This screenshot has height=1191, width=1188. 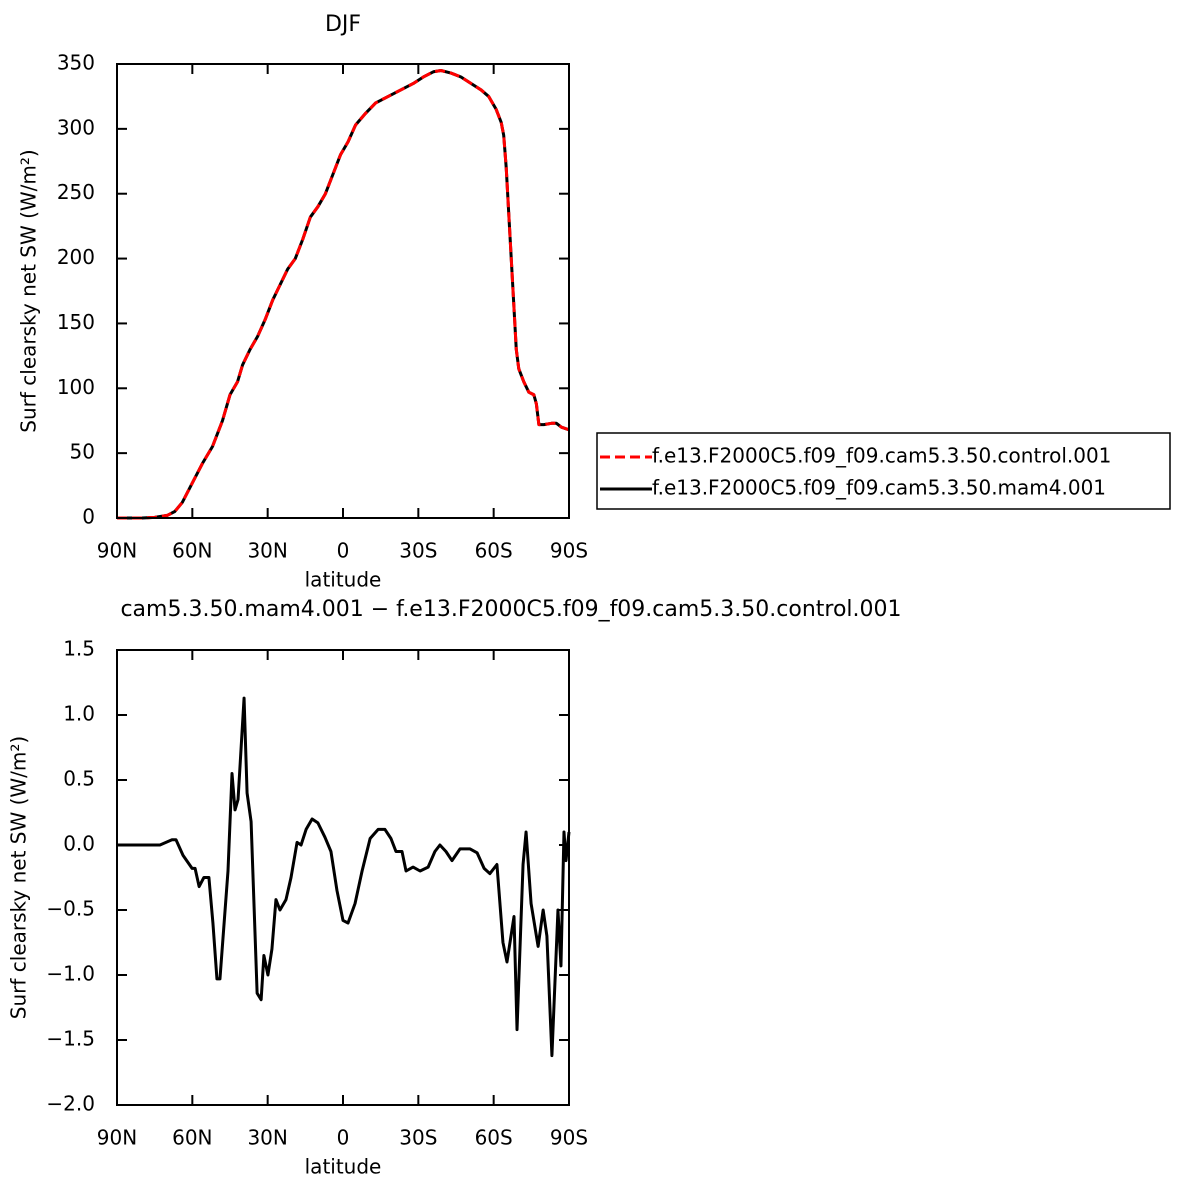 What do you see at coordinates (70, 1104) in the screenshot?
I see `y-tick-label: −2.0` at bounding box center [70, 1104].